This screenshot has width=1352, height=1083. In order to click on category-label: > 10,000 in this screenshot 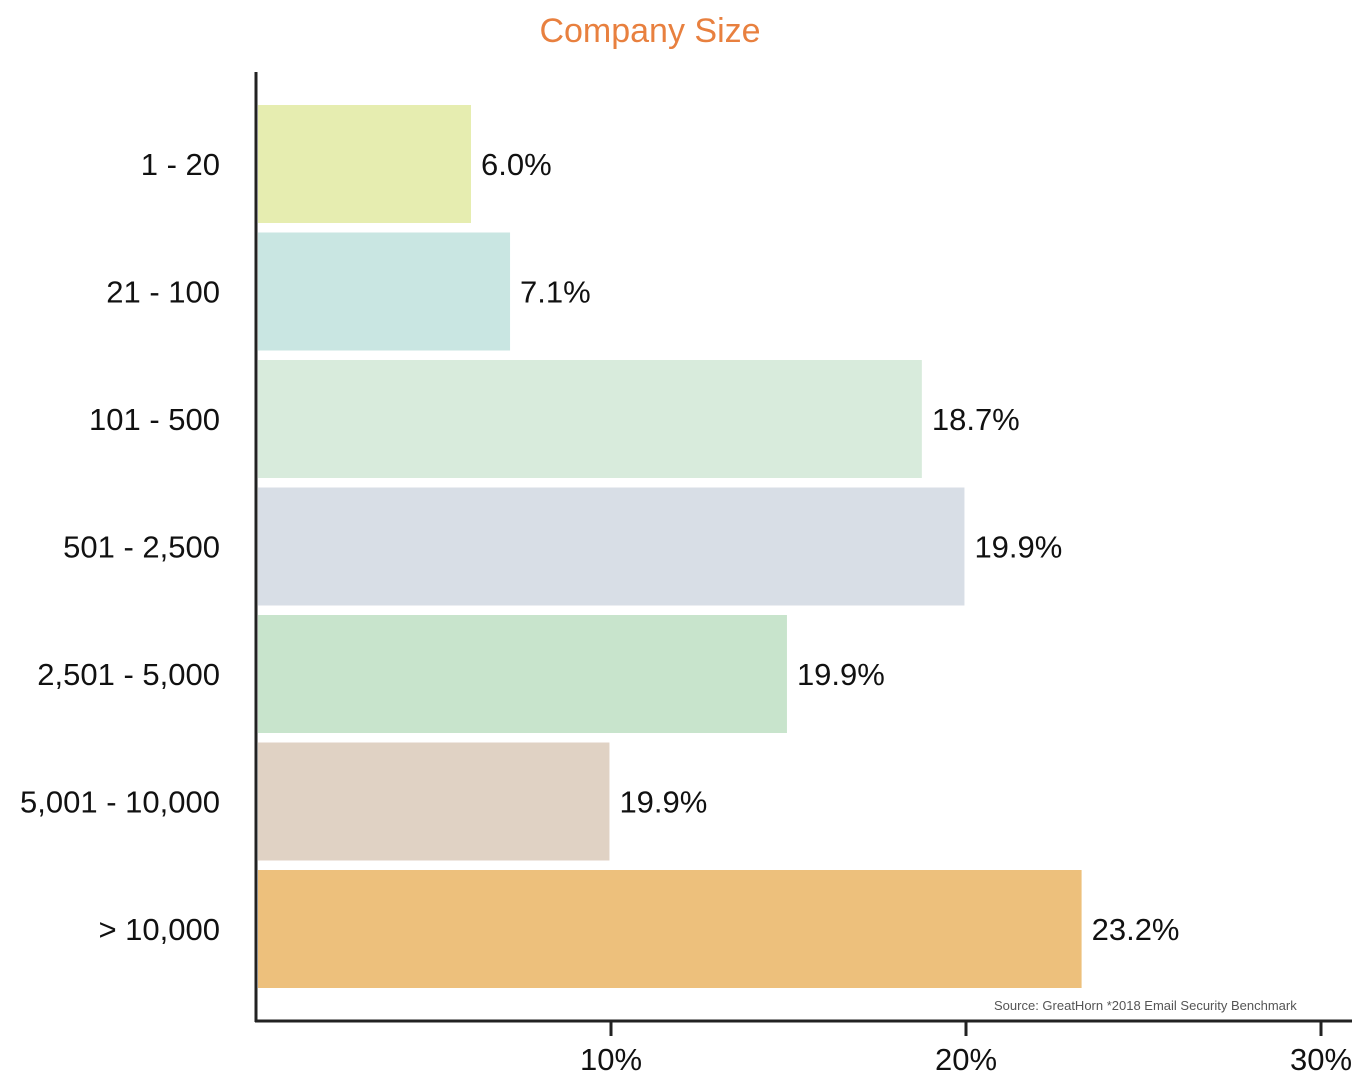, I will do `click(159, 929)`.